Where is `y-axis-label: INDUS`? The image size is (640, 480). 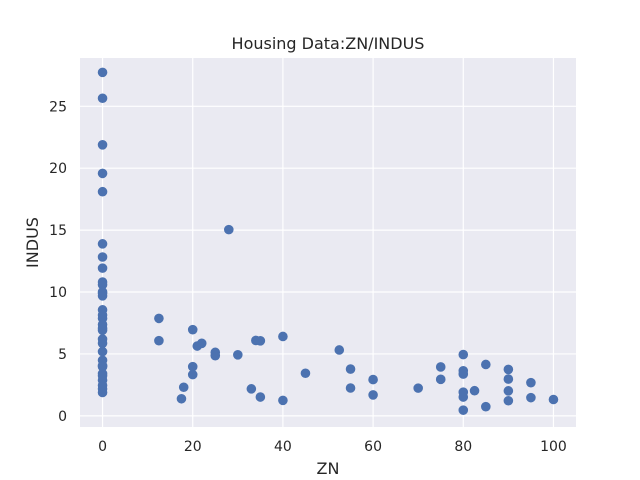 y-axis-label: INDUS is located at coordinates (32, 242).